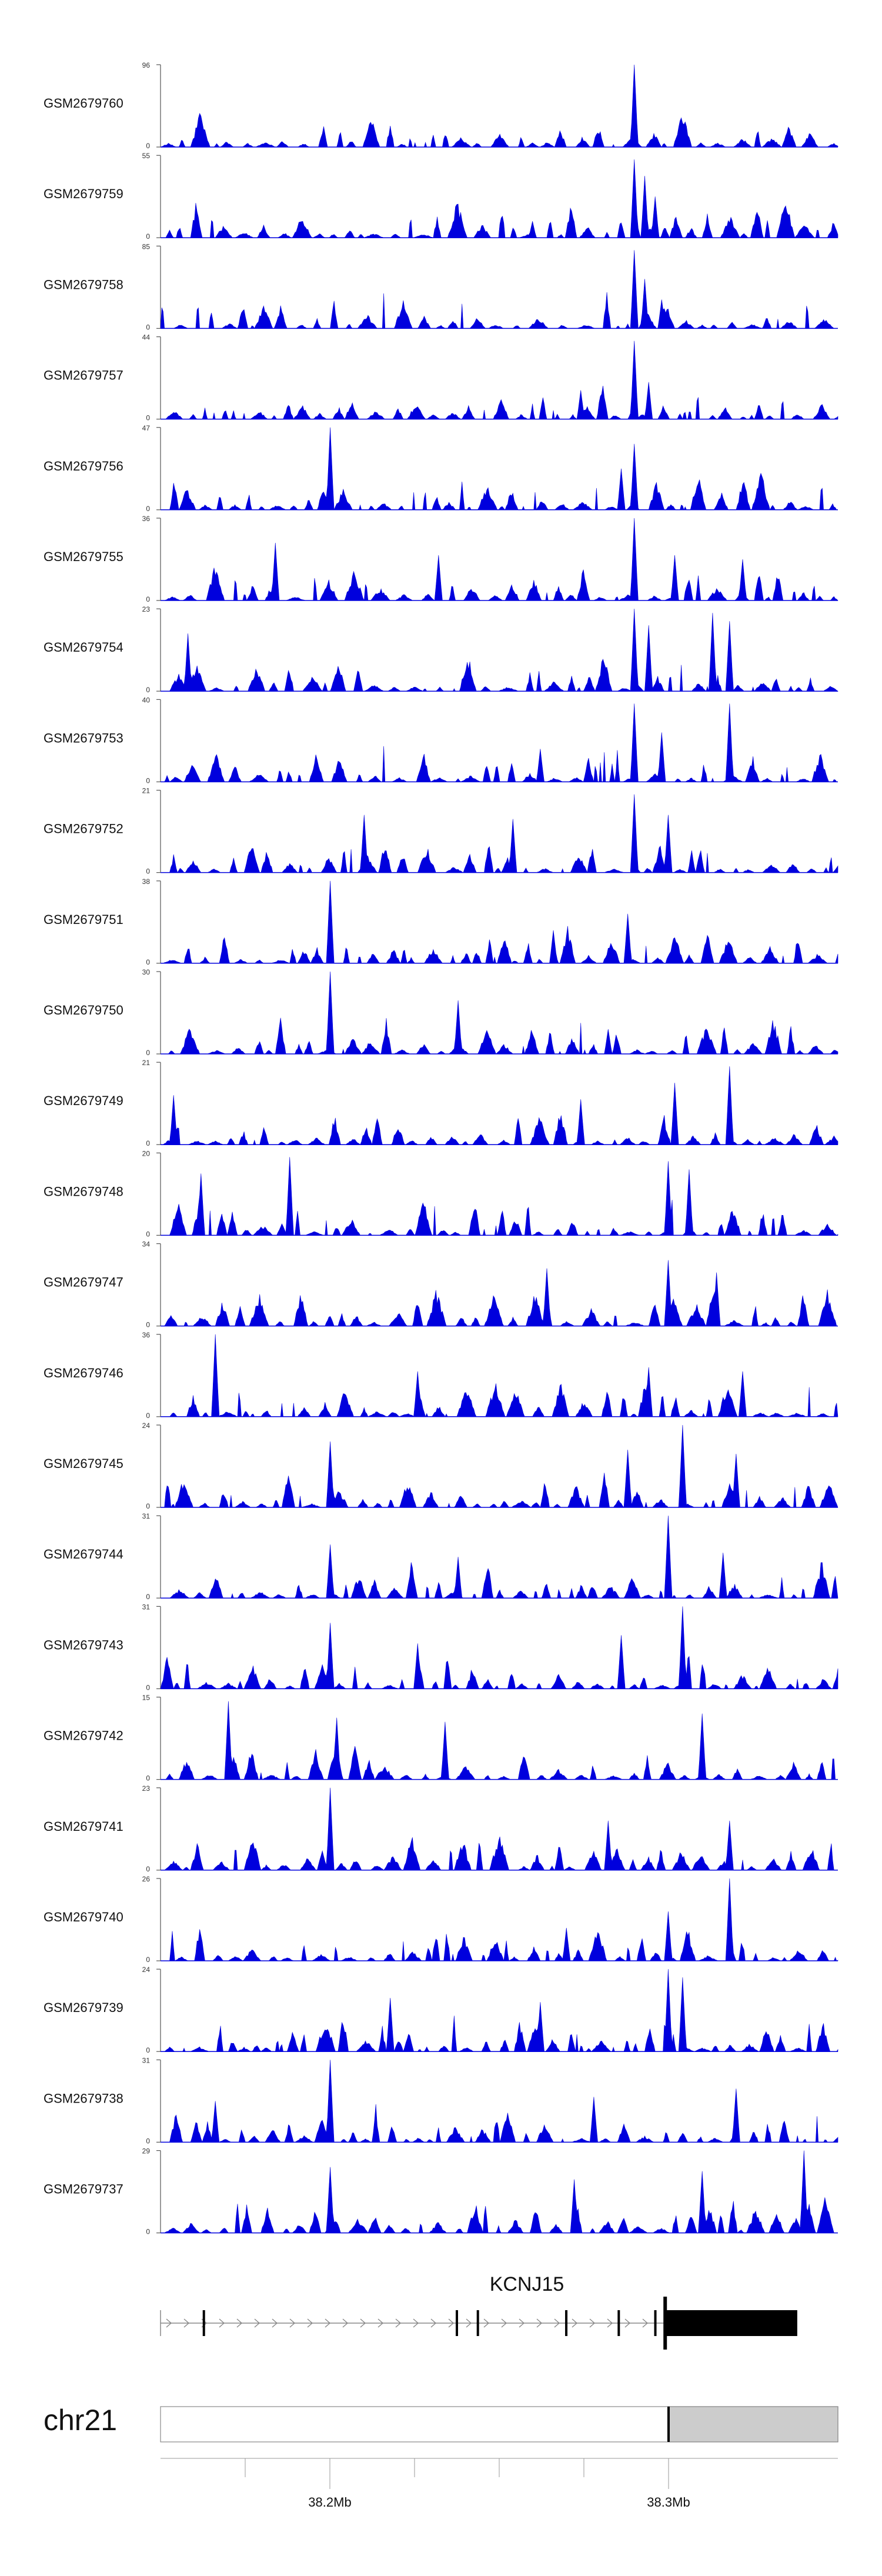 The height and width of the screenshot is (2576, 882). I want to click on y-max-label: 96, so click(146, 65).